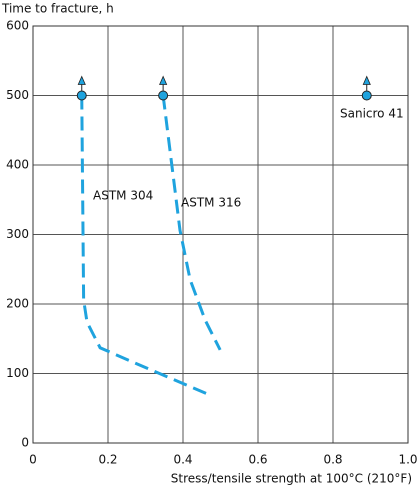 The image size is (419, 488). I want to click on series-line, so click(191, 223).